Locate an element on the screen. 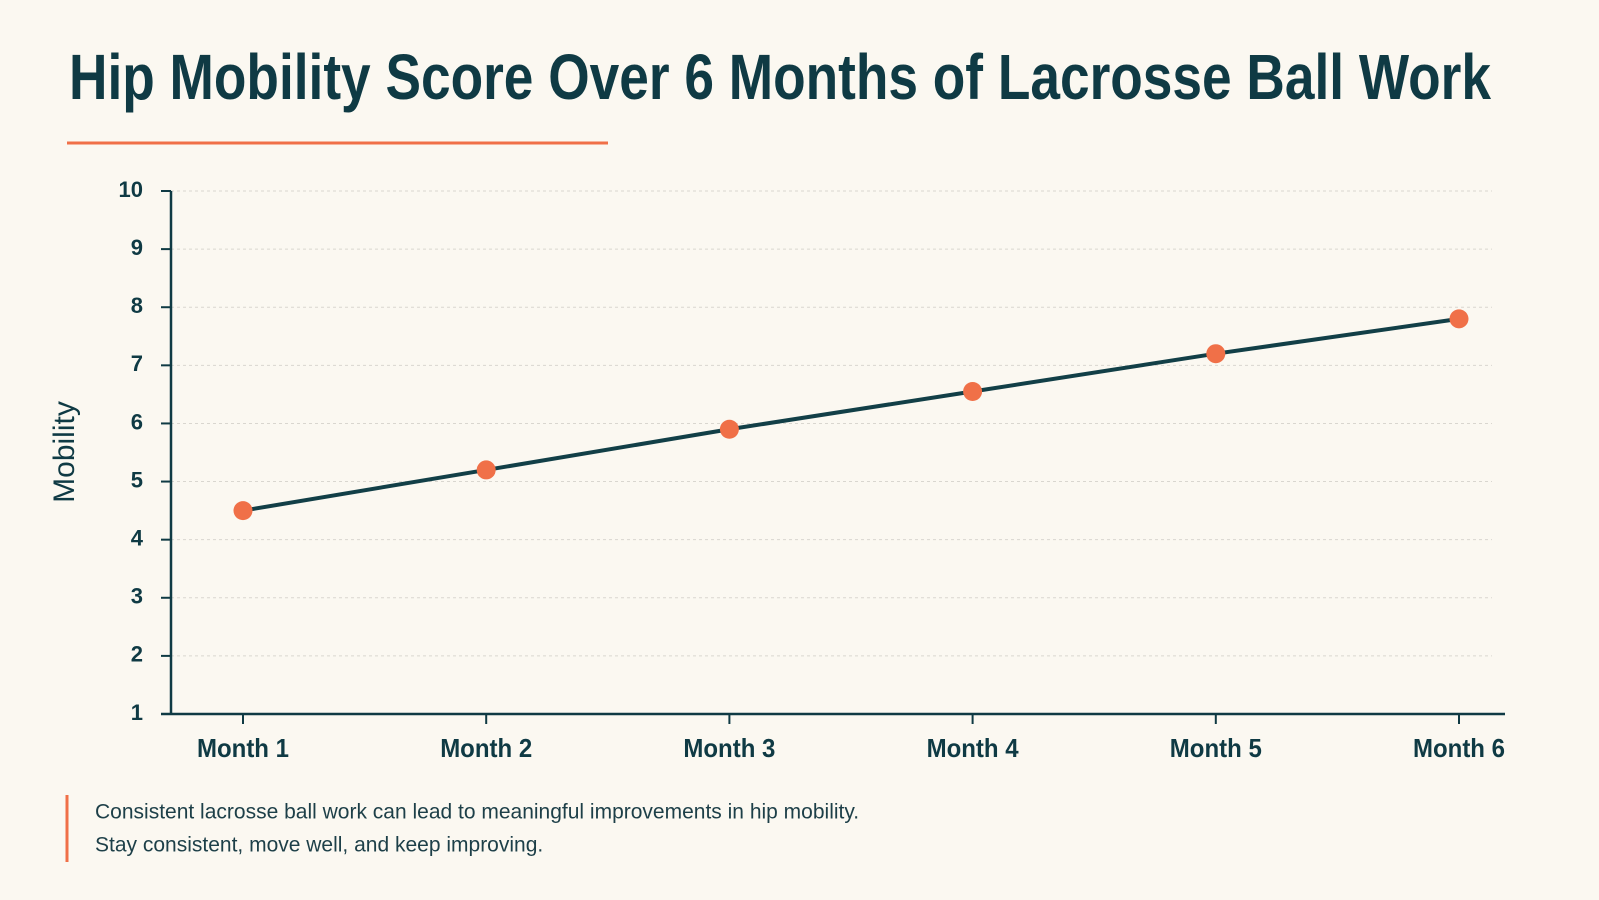 Image resolution: width=1599 pixels, height=900 pixels. y-axis-label: Mobility is located at coordinates (64, 452).